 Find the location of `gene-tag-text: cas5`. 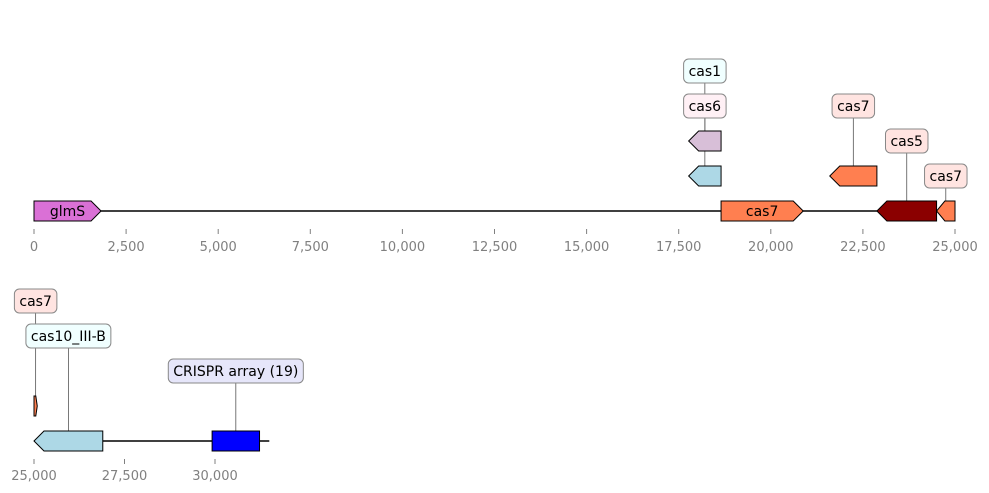

gene-tag-text: cas5 is located at coordinates (906, 142).